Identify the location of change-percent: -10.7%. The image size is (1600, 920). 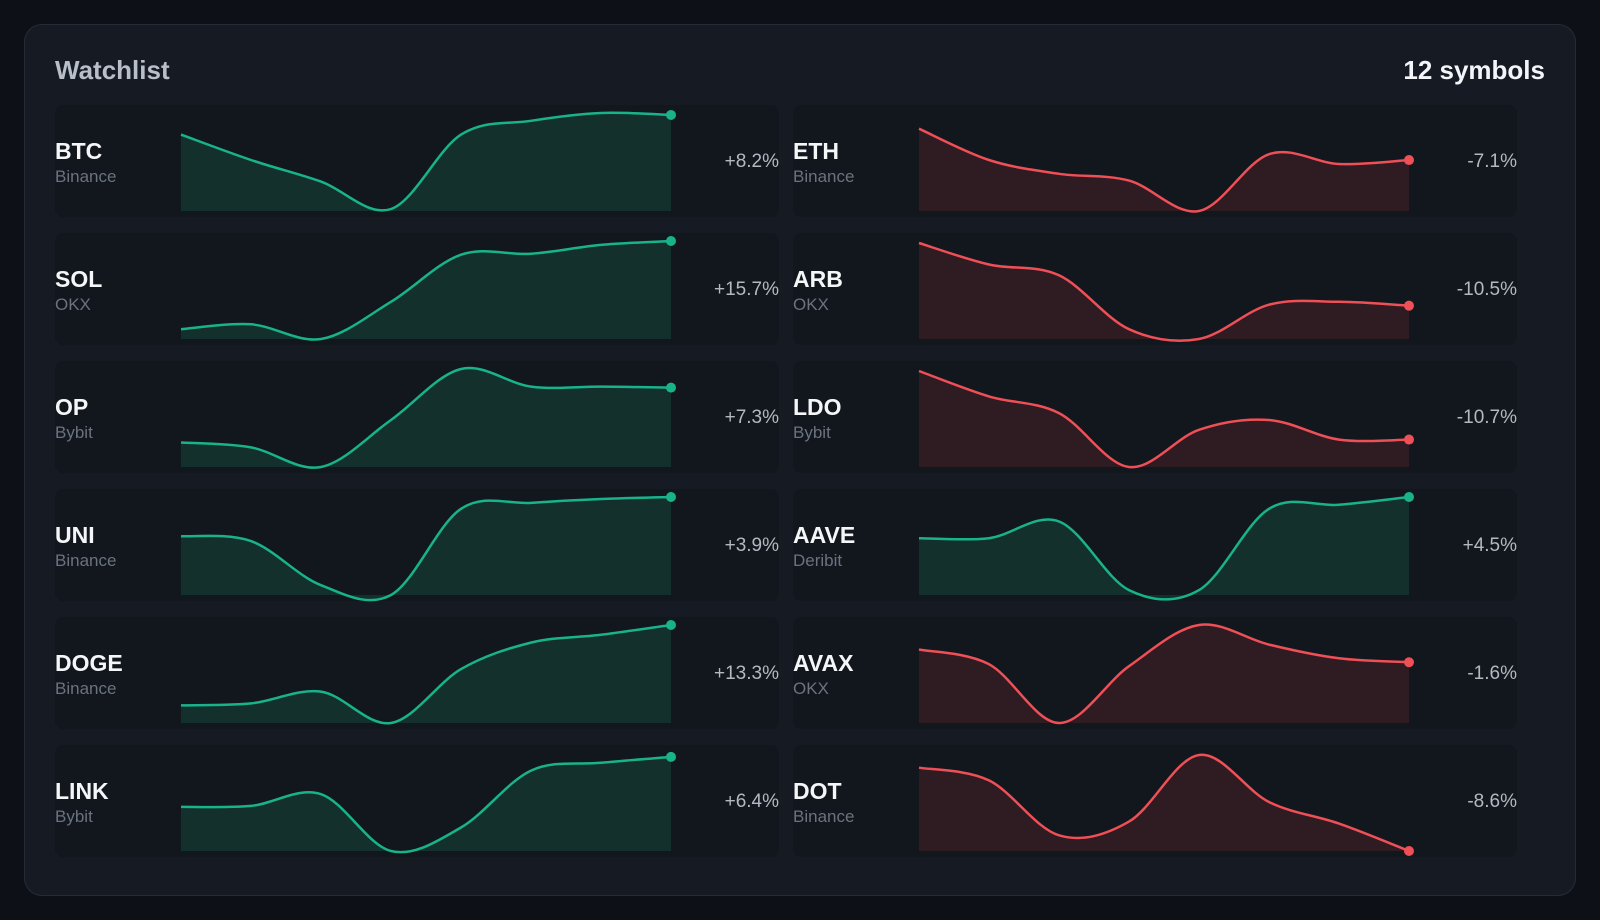
(1486, 417).